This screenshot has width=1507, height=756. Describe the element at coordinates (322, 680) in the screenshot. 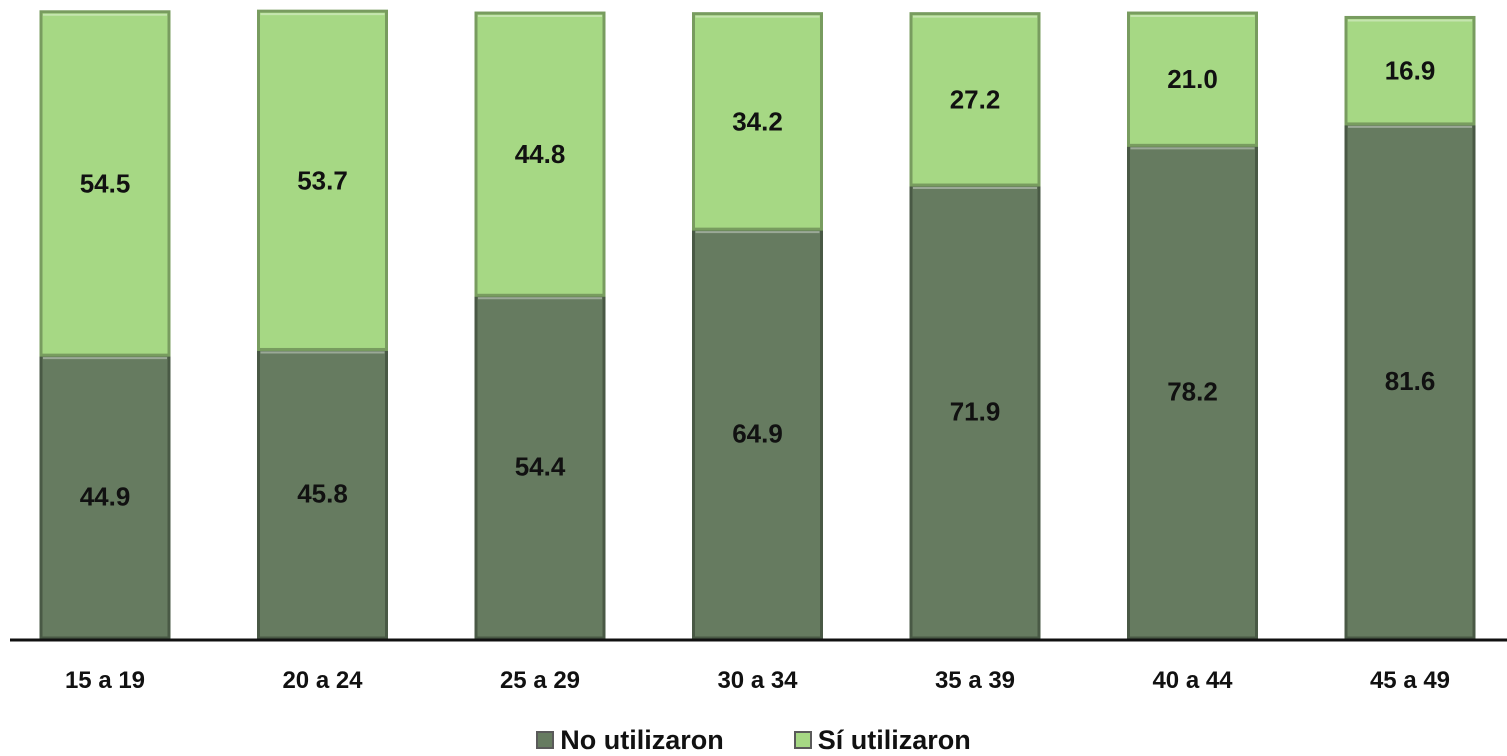

I see `category-label-20-a-24: 20 a 24` at that location.